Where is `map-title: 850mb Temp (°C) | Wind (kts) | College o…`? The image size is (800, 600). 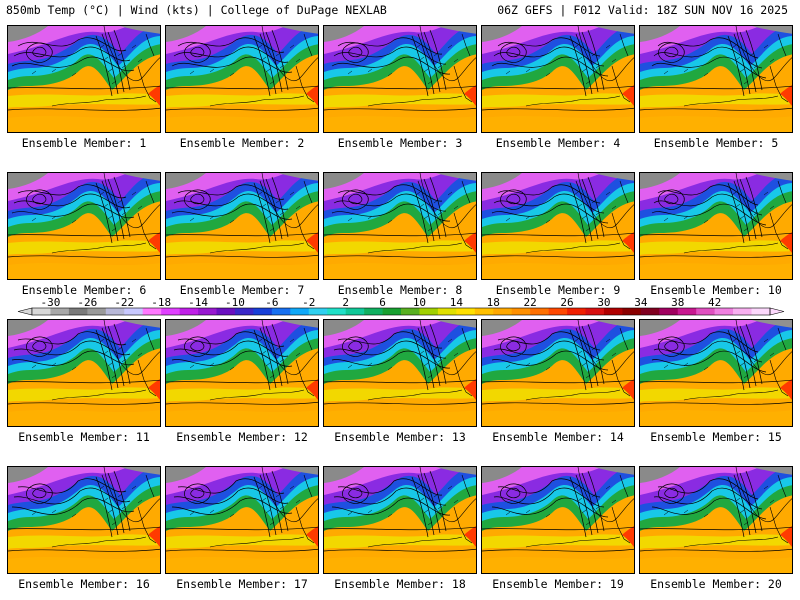 map-title: 850mb Temp (°C) | Wind (kts) | College o… is located at coordinates (196, 10).